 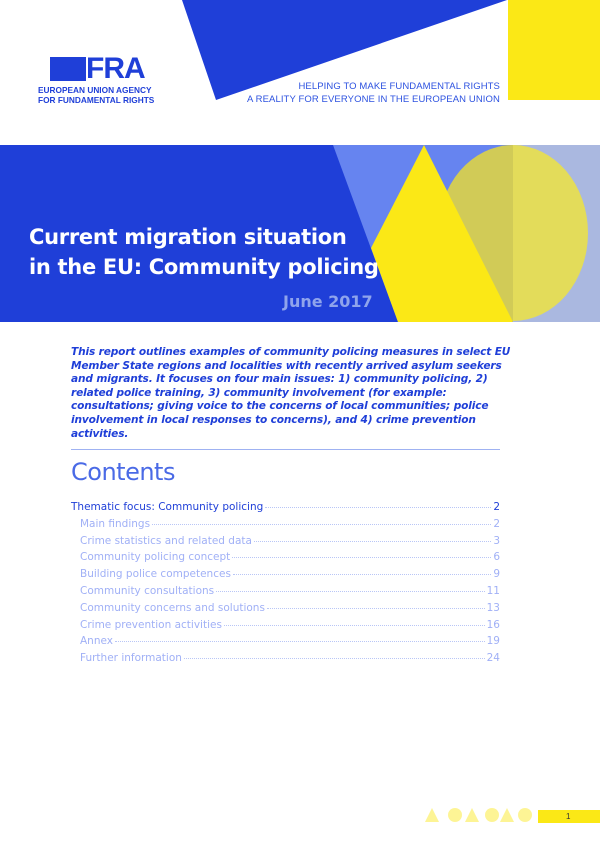 I want to click on toc-page: 13, so click(x=493, y=607).